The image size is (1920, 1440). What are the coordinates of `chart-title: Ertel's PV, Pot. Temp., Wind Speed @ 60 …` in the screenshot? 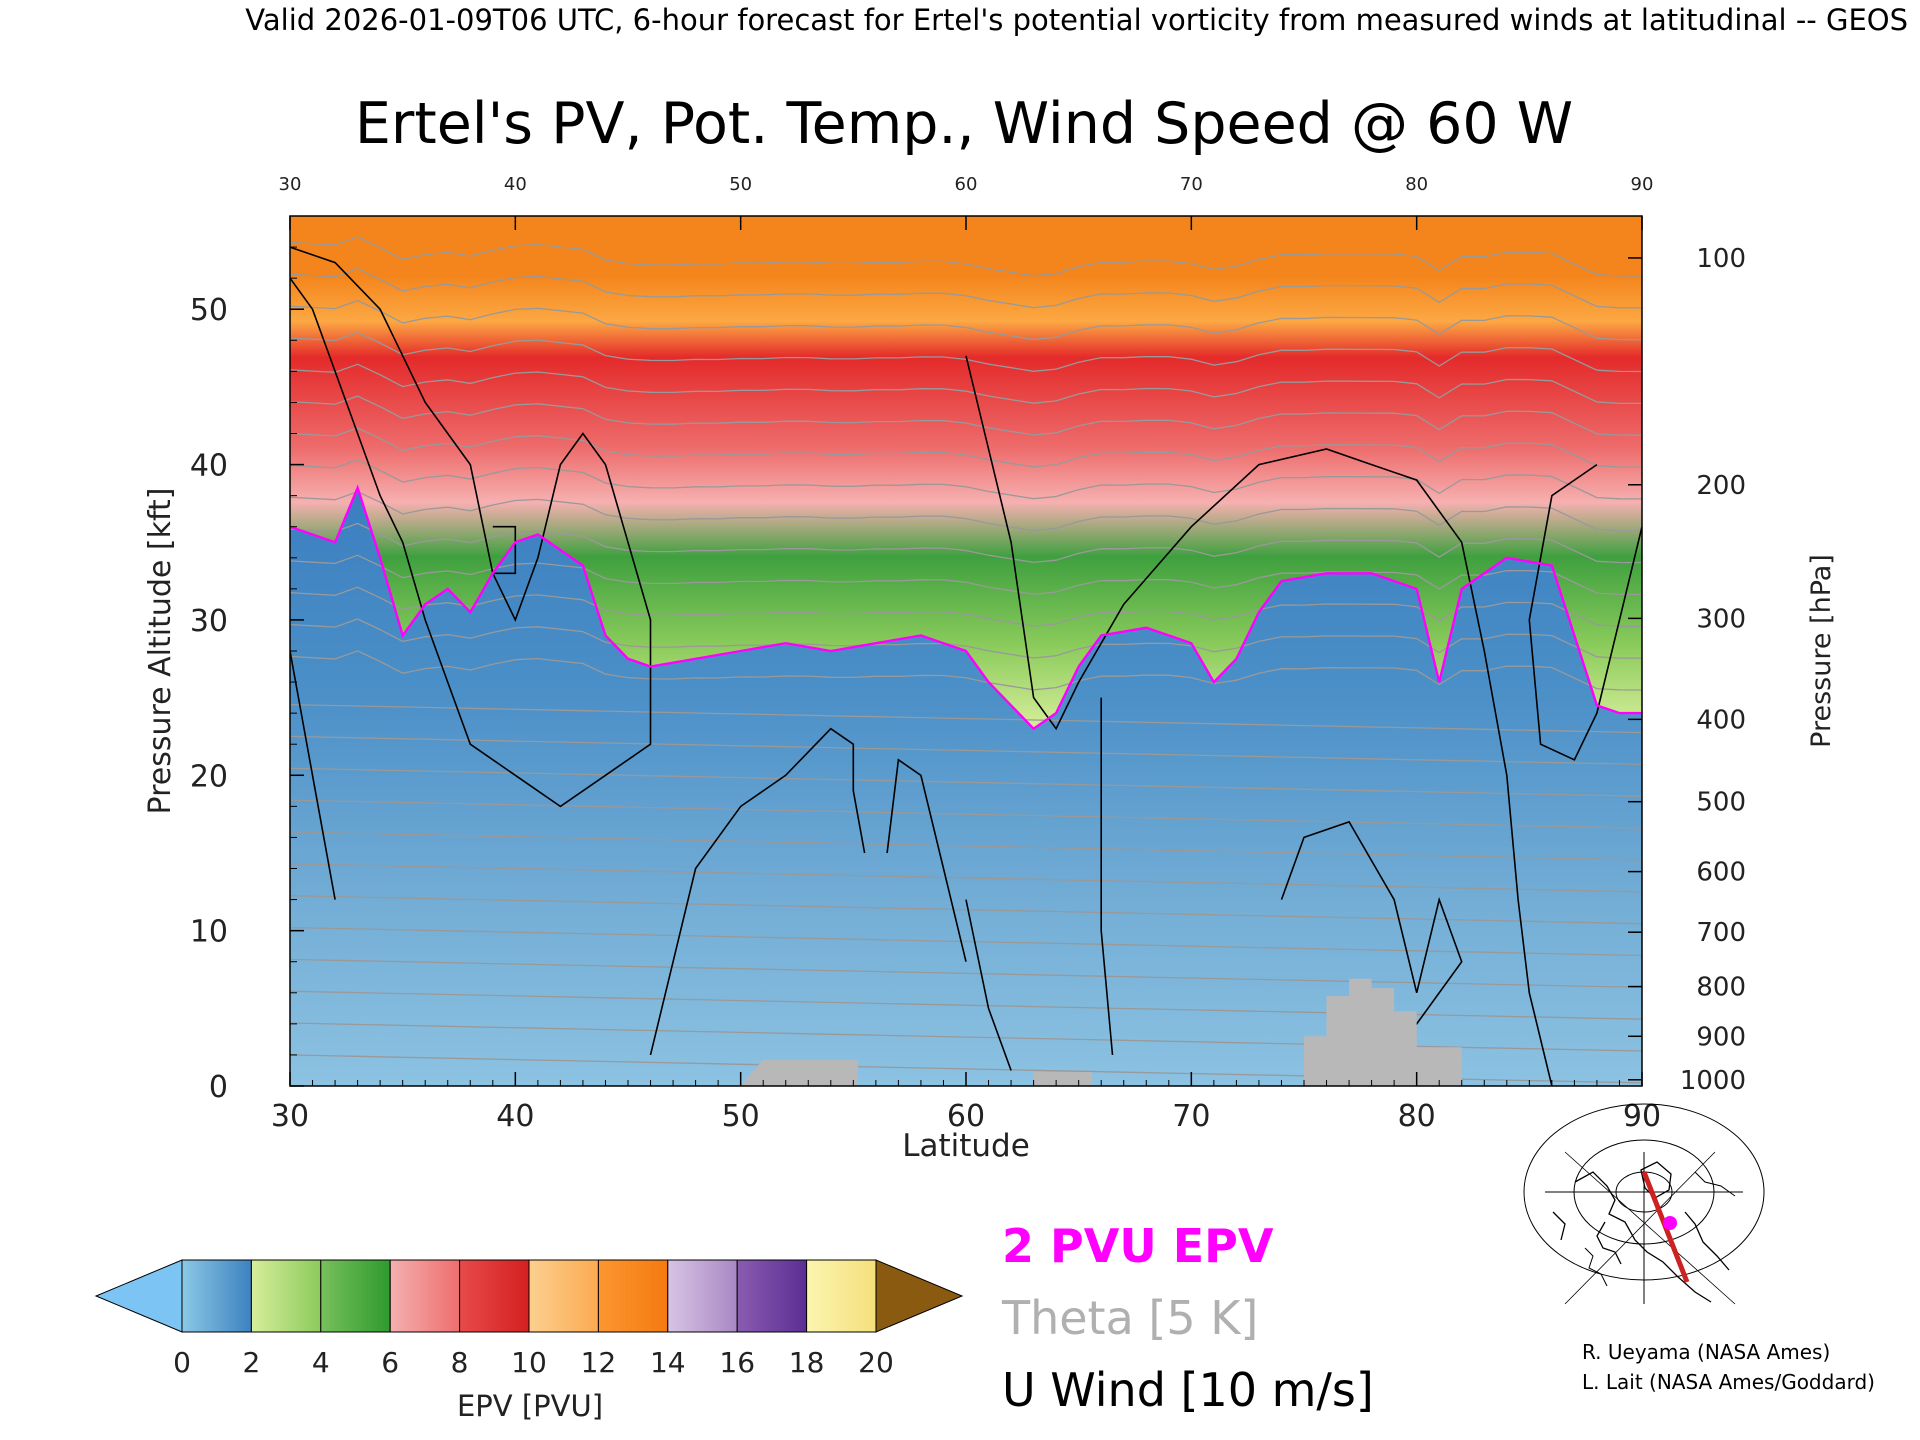 It's located at (964, 124).